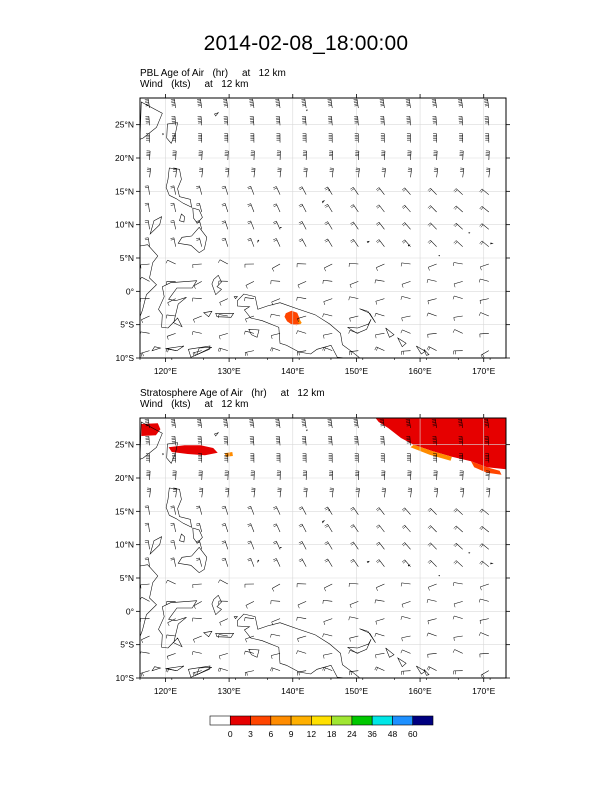 The image size is (612, 792). What do you see at coordinates (284, 393) in the screenshot?
I see `bottom-level-label: at` at bounding box center [284, 393].